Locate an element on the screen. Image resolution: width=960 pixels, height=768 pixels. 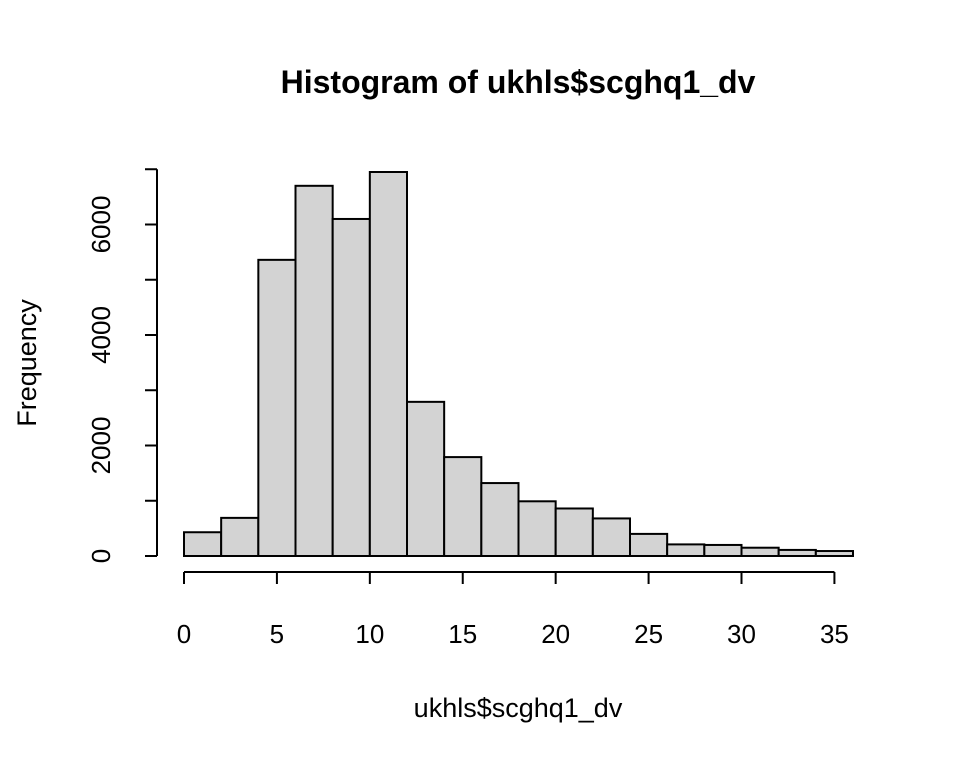
y-tick-label: 0 is located at coordinates (101, 556).